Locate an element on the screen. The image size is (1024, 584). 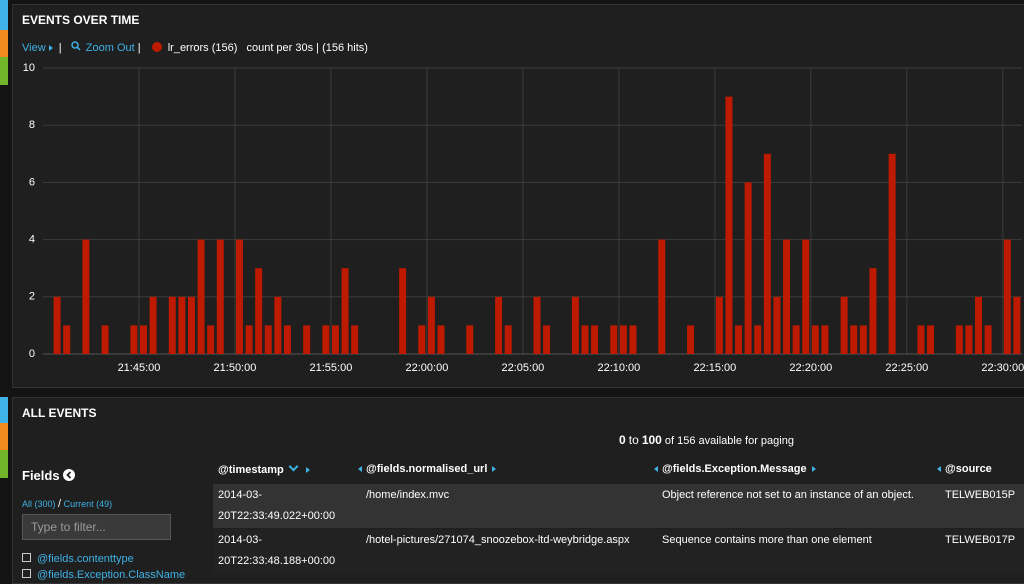
interval-label: count per 30s | (156 hits) is located at coordinates (307, 48).